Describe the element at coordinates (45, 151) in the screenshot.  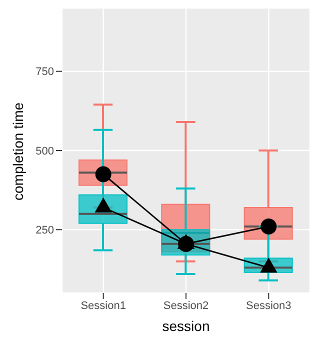
I see `y-tick-label: 500` at that location.